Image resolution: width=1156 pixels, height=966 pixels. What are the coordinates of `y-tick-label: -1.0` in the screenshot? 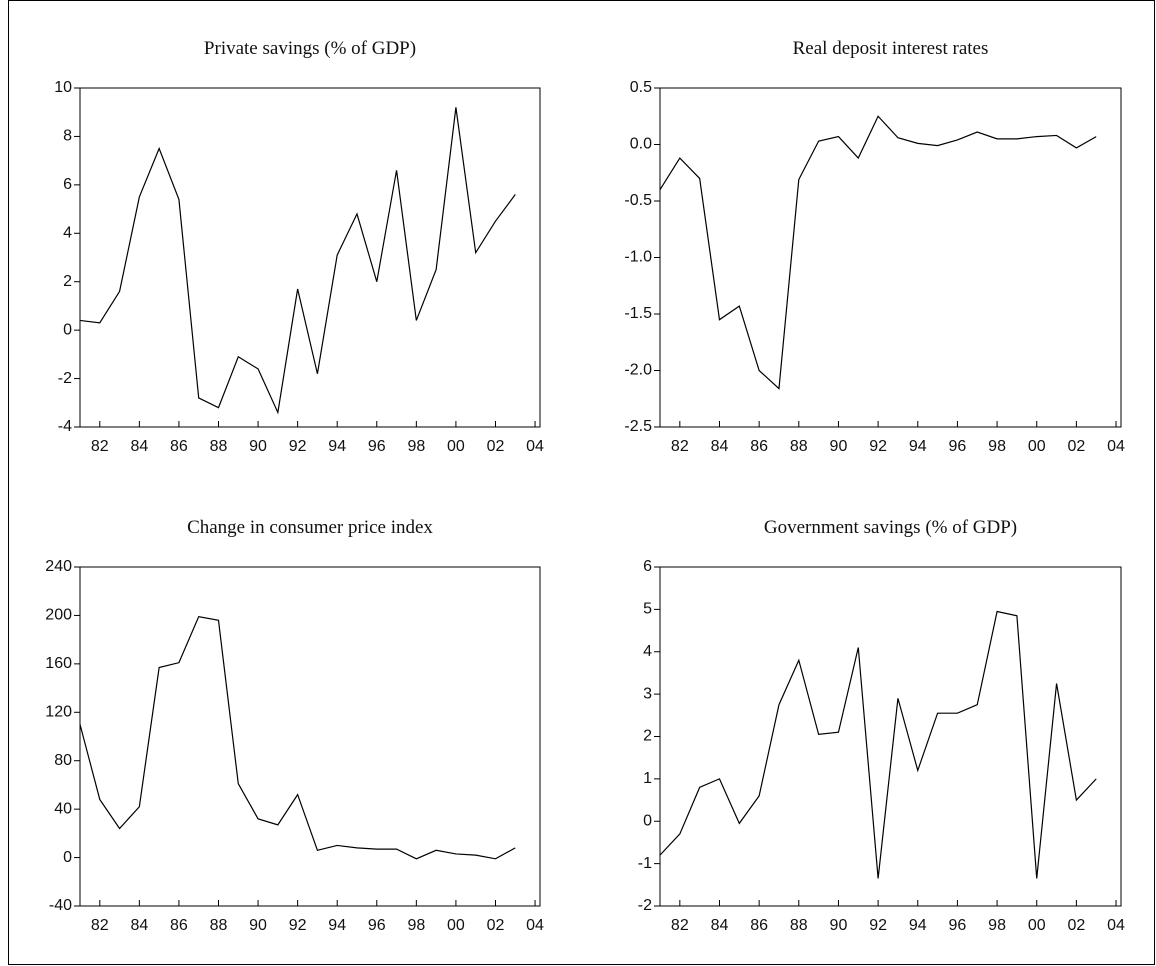 It's located at (638, 257).